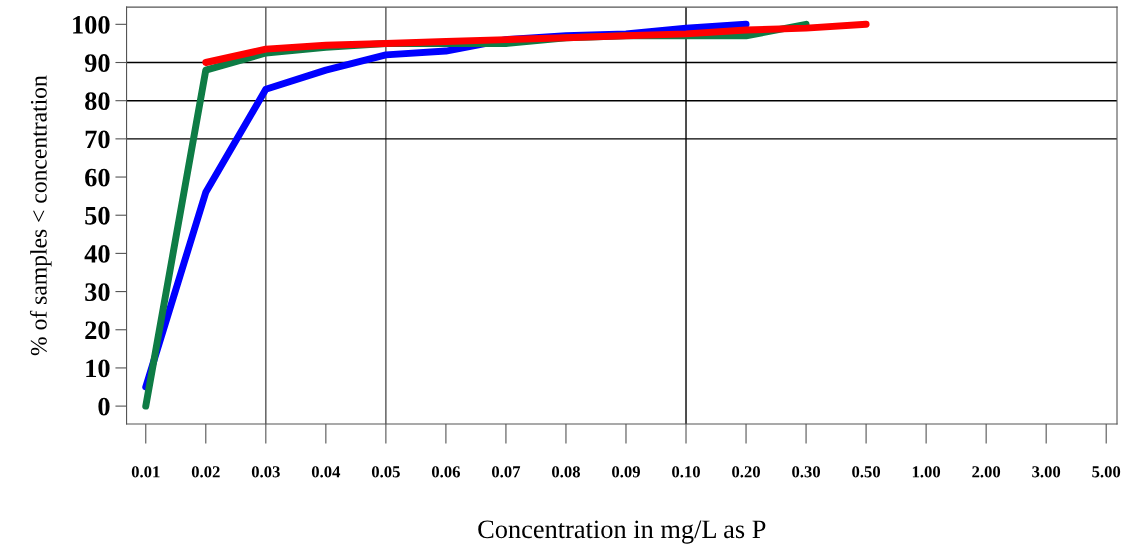 The image size is (1130, 550). Describe the element at coordinates (866, 472) in the screenshot. I see `x-tick-label: 0.50` at that location.